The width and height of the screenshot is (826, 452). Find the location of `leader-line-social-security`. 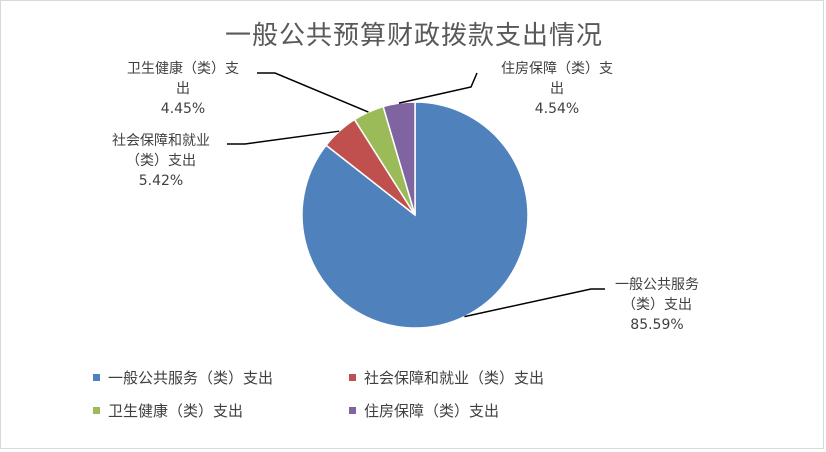

leader-line-social-security is located at coordinates (283, 137).